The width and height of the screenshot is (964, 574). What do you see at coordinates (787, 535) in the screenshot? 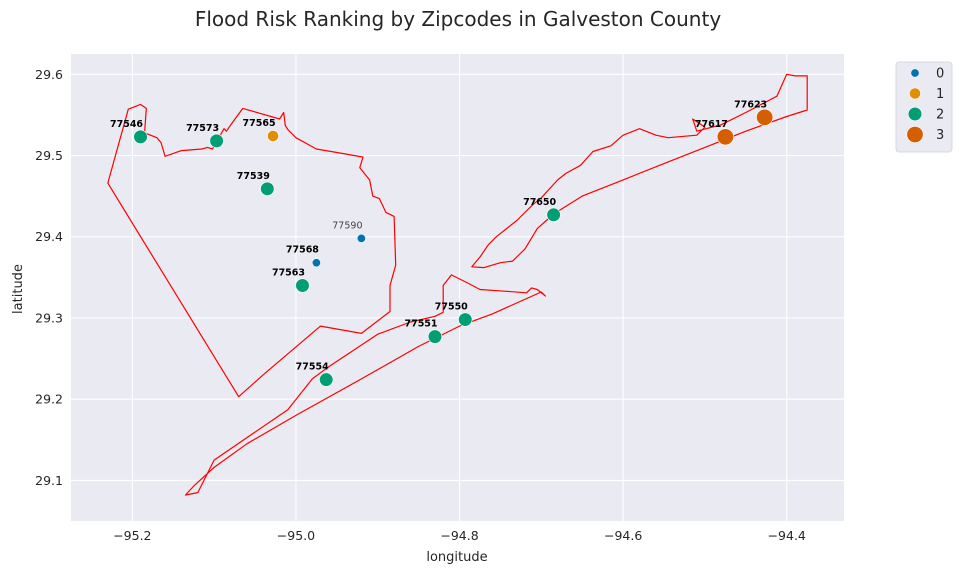
I see `x-tick-label: −94.4` at bounding box center [787, 535].